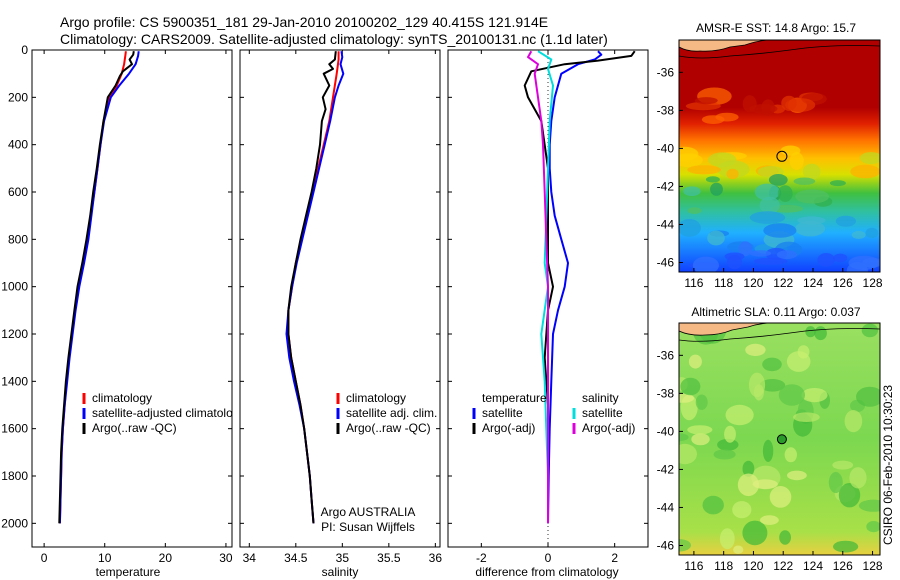  I want to click on temperature-series, so click(99, 287).